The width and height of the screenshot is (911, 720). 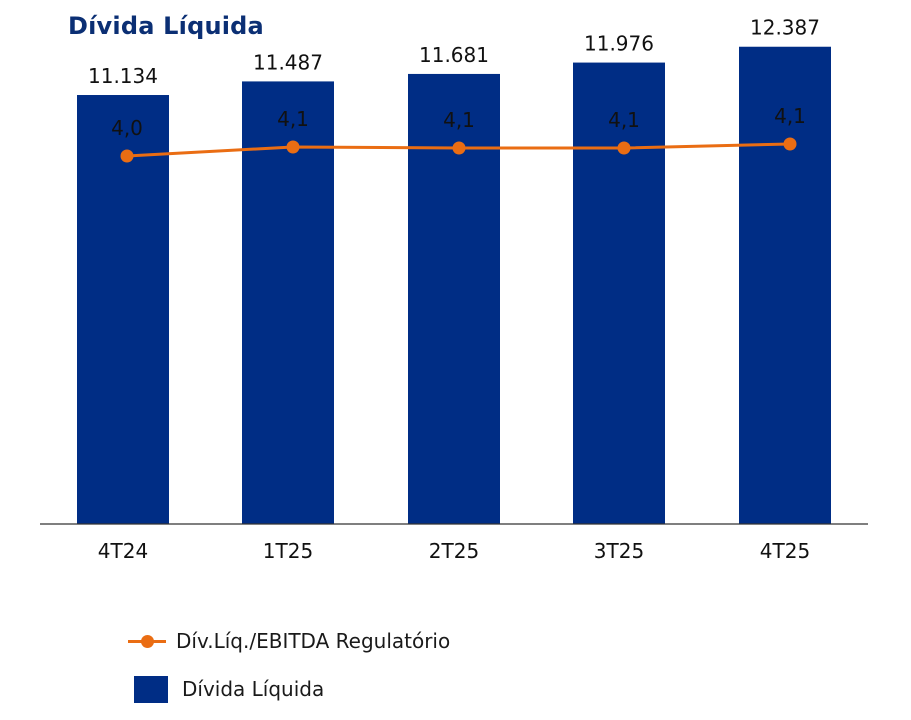 What do you see at coordinates (123, 551) in the screenshot?
I see `x-tick-label: 4T24` at bounding box center [123, 551].